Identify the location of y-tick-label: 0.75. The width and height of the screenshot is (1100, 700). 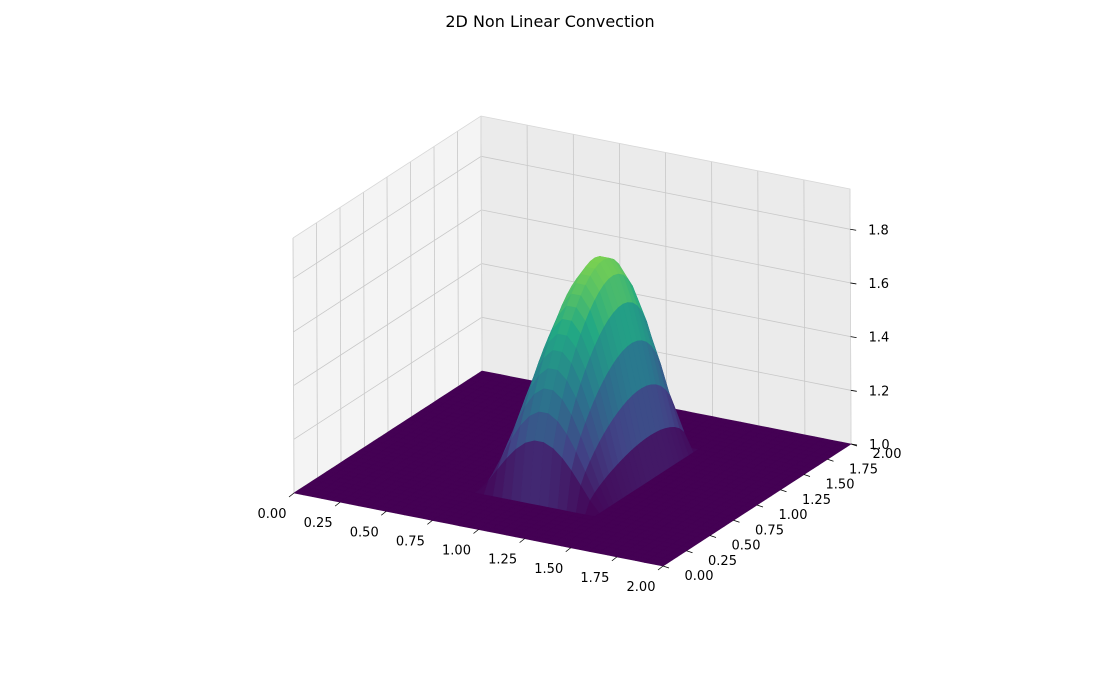
(769, 530).